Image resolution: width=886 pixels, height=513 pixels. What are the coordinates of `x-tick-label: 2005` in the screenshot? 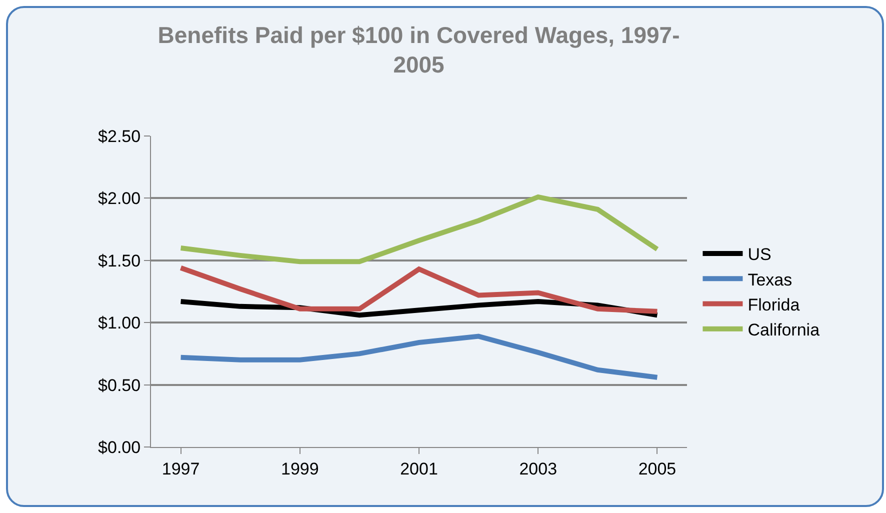 It's located at (657, 468).